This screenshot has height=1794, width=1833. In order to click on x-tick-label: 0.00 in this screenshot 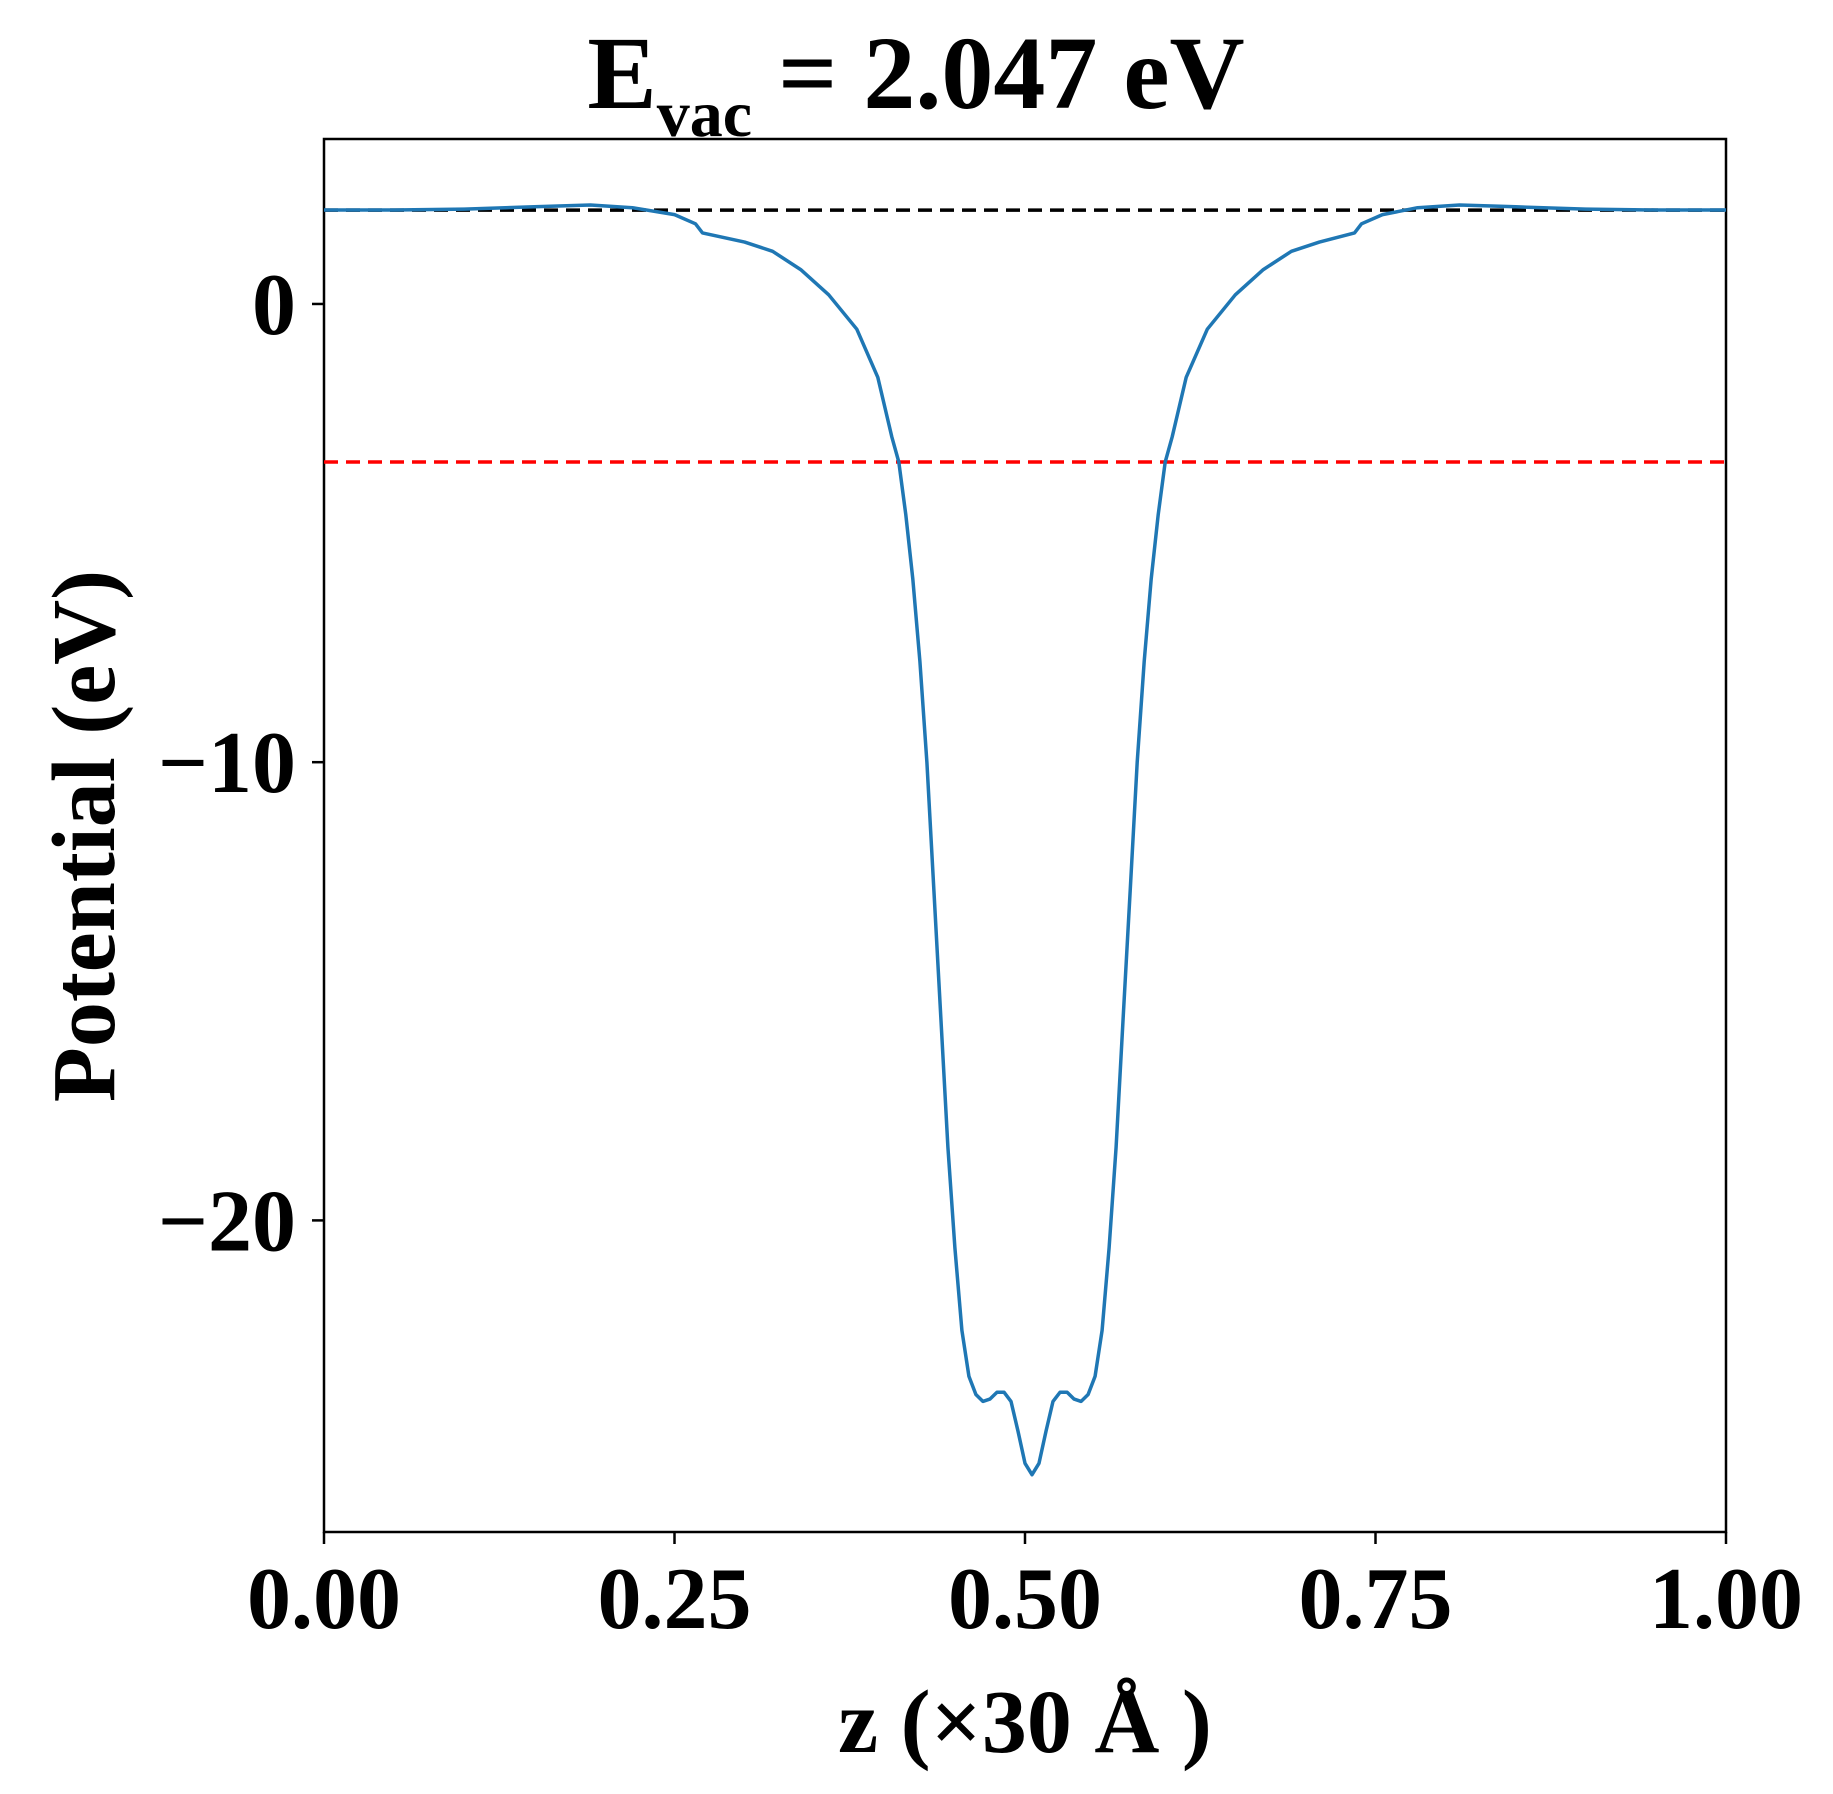, I will do `click(324, 1599)`.